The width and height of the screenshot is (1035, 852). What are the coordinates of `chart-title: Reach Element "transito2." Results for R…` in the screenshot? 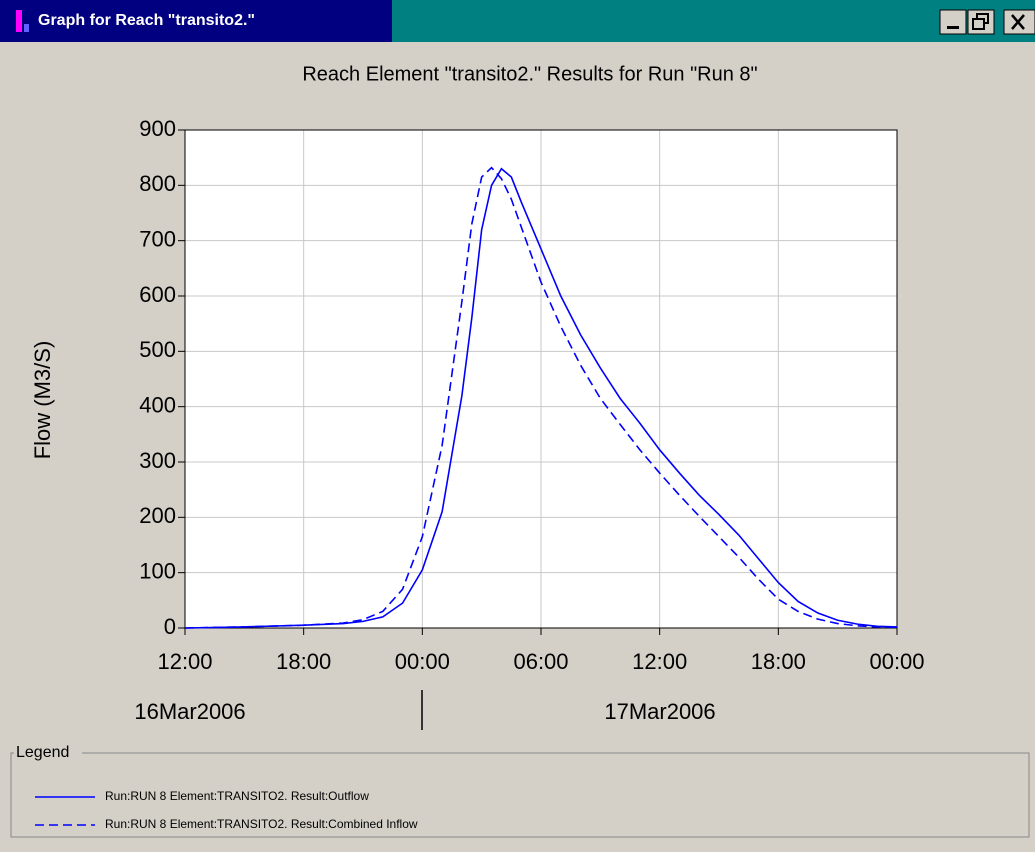 It's located at (529, 74).